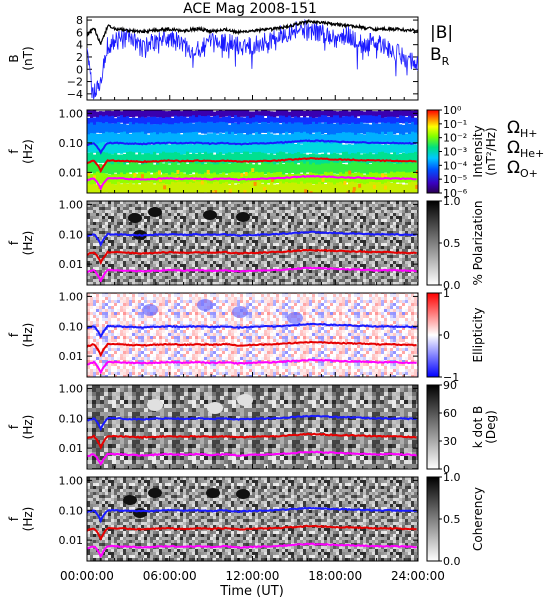 This screenshot has height=600, width=550. I want to click on colorbar-tick-label: 10⁻⁶, so click(455, 193).